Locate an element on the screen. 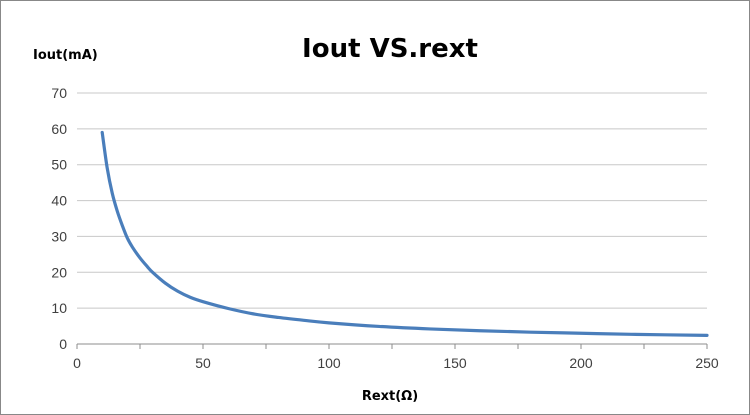 The width and height of the screenshot is (750, 415). y-tick-label: 40 is located at coordinates (59, 201).